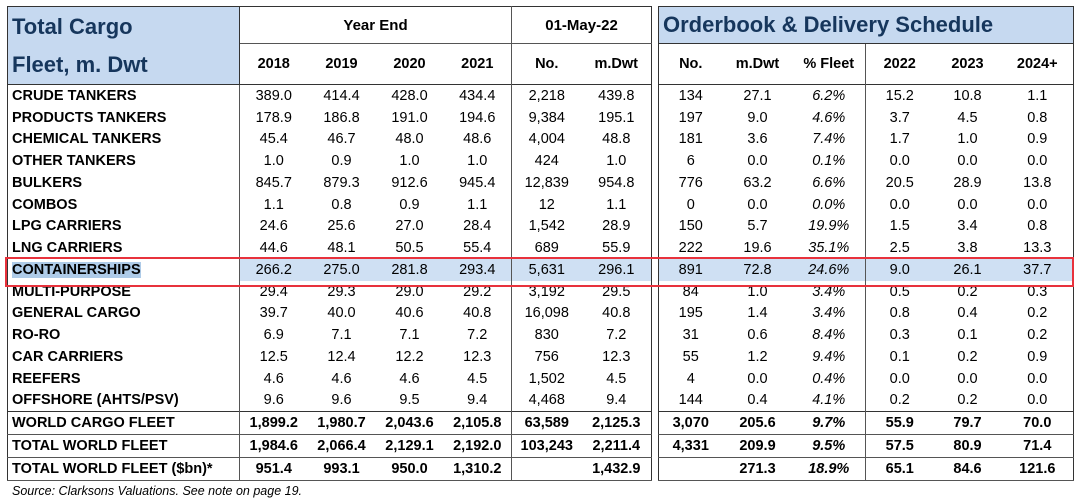 This screenshot has width=1080, height=504. Describe the element at coordinates (866, 204) in the screenshot. I see `table-row: 0 0.0 0.0% 0.0 0.0 0.0` at that location.